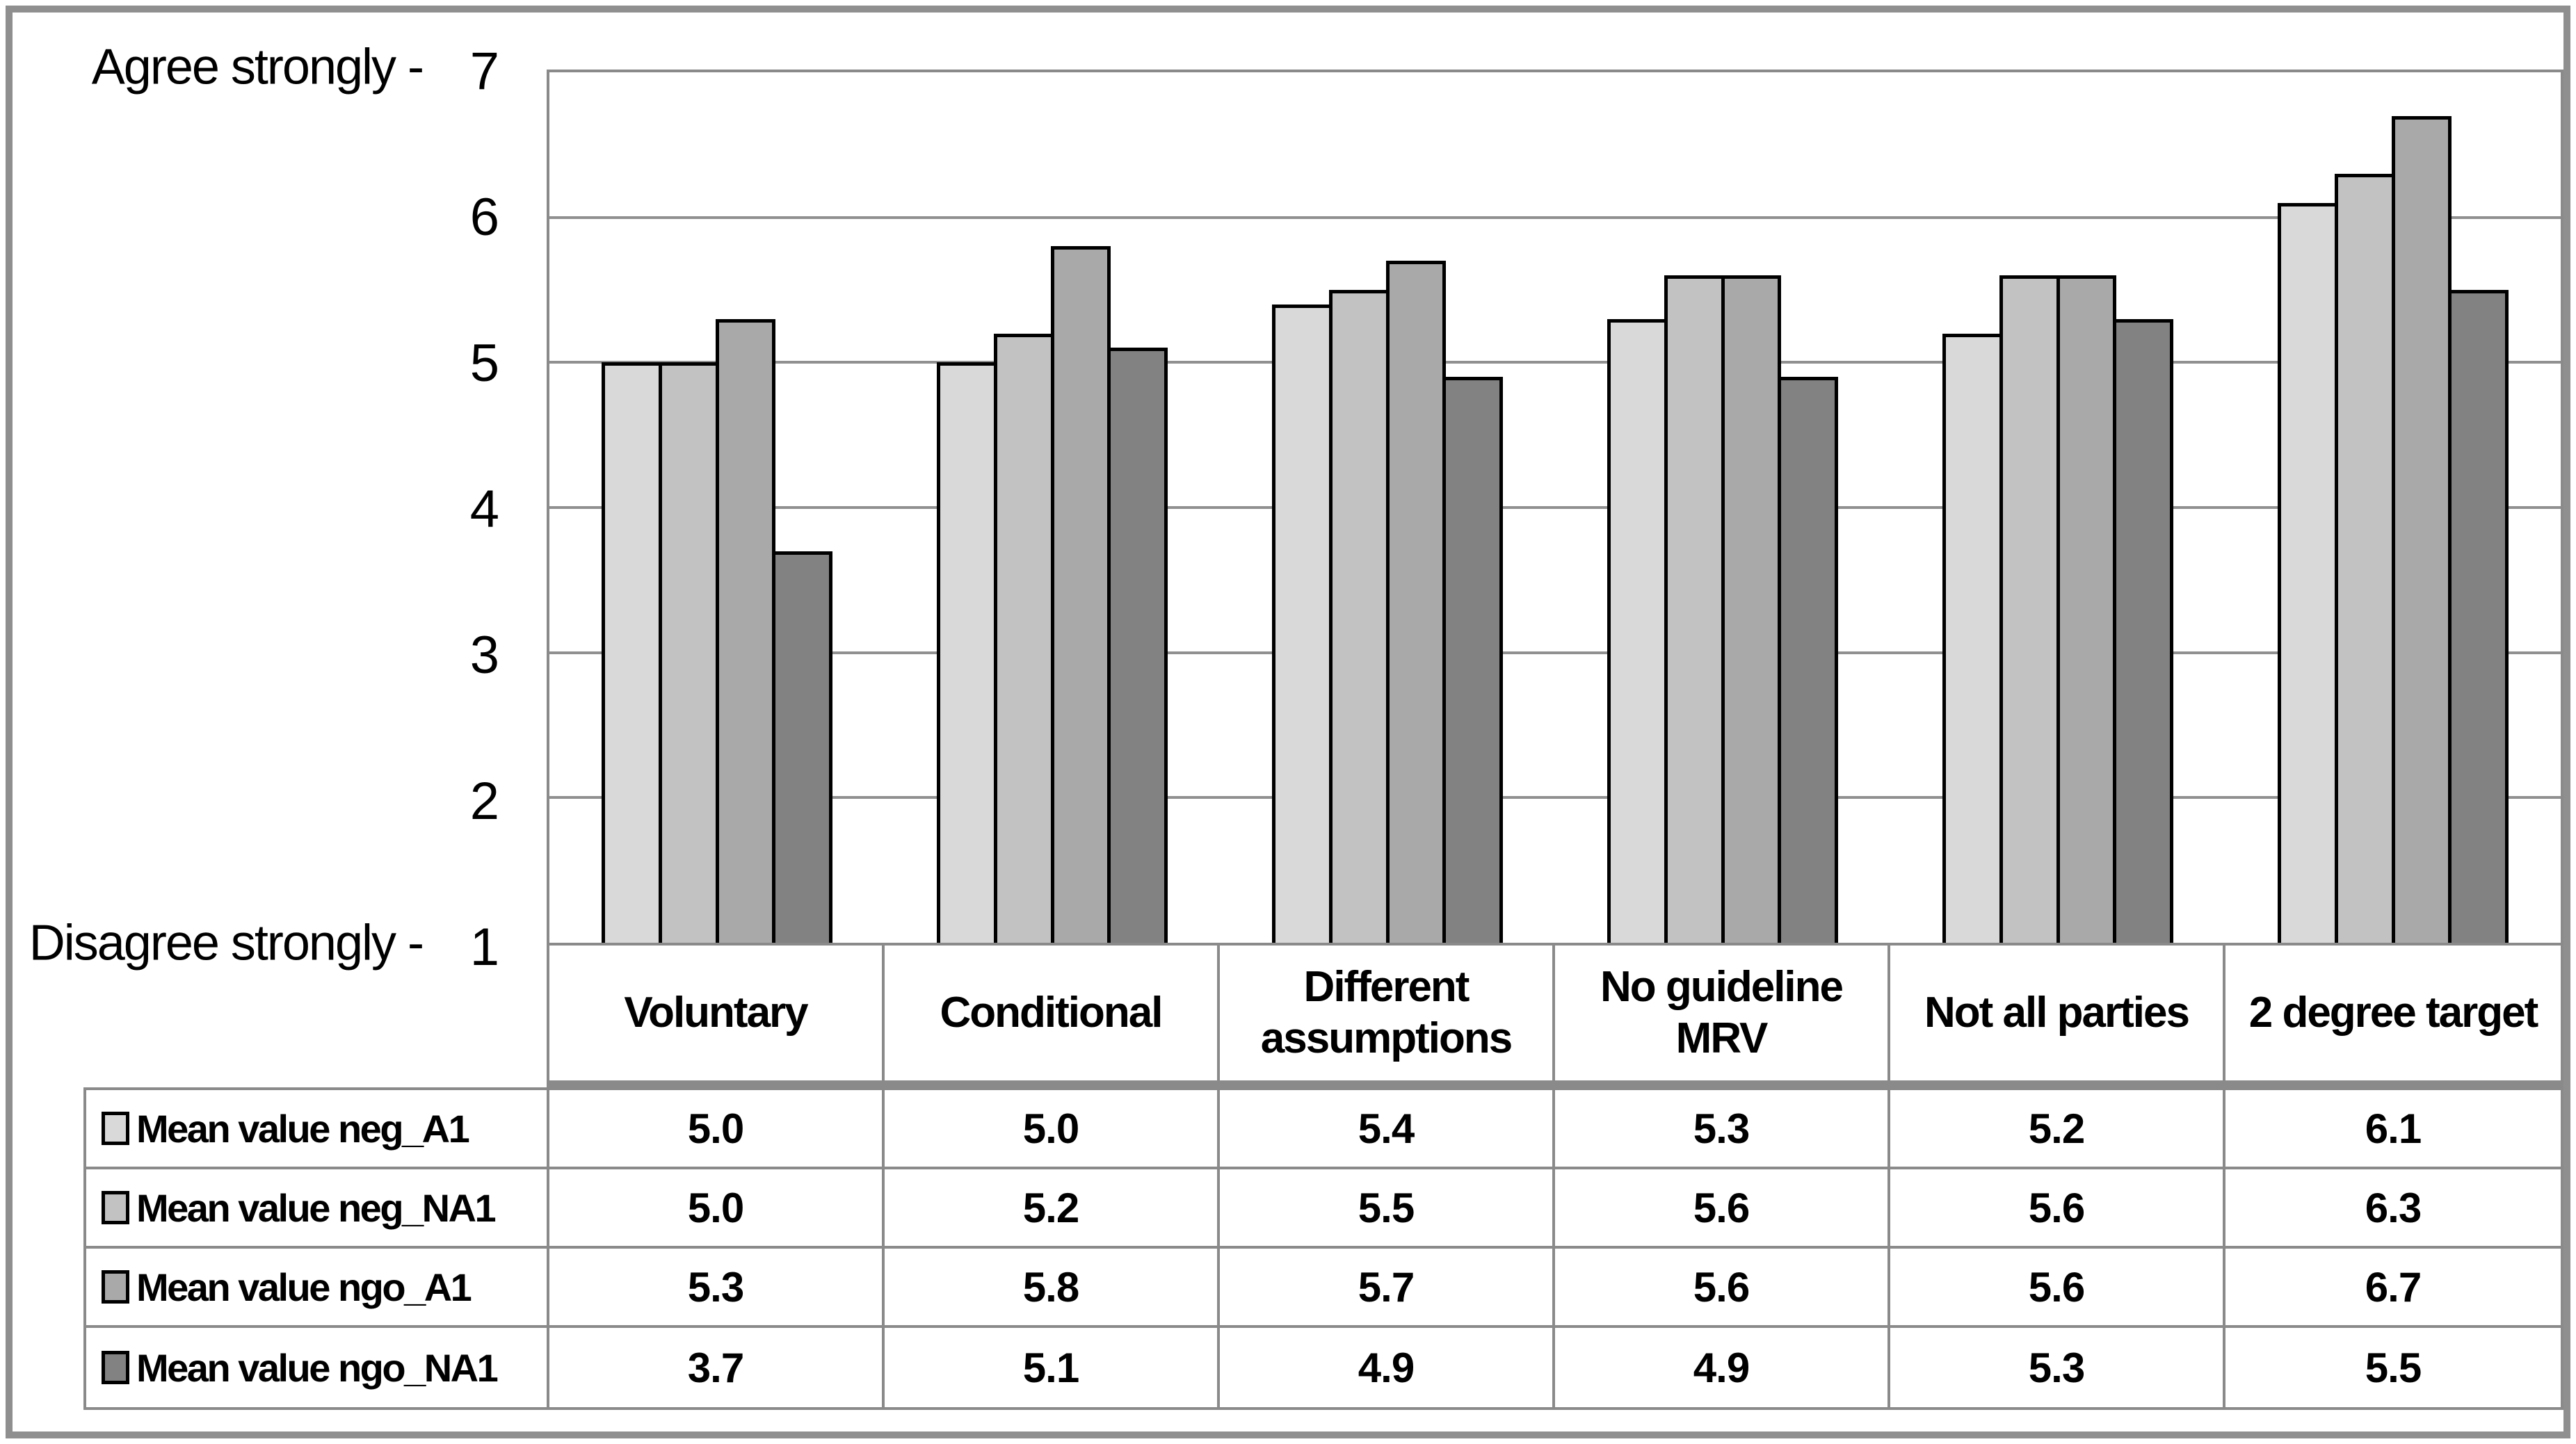 The width and height of the screenshot is (2576, 1444). I want to click on value-cell-mean-value-neg-a1-different-assumptions: 5.4, so click(1387, 1129).